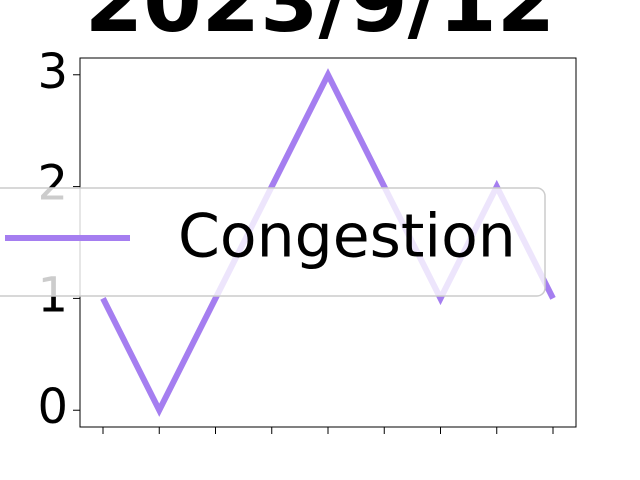 Image resolution: width=640 pixels, height=480 pixels. What do you see at coordinates (347, 237) in the screenshot?
I see `legend-label: Congestion` at bounding box center [347, 237].